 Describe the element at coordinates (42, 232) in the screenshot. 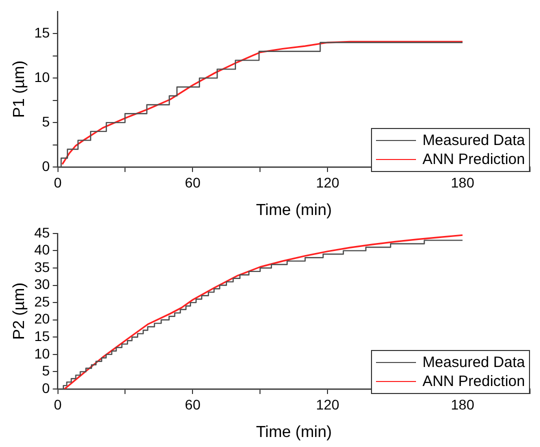

I see `y-tick-label: 45` at that location.